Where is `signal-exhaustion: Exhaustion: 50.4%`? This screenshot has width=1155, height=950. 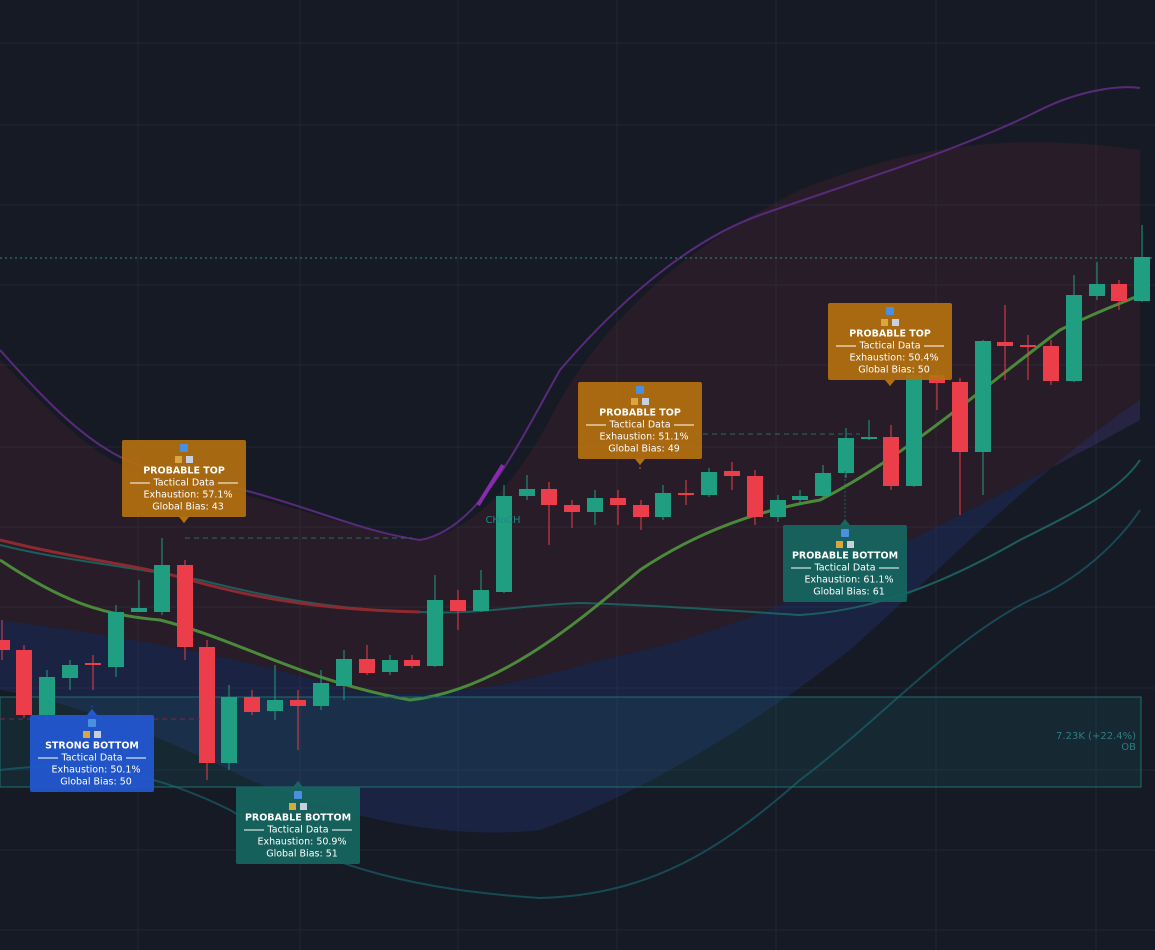 signal-exhaustion: Exhaustion: 50.4% is located at coordinates (893, 358).